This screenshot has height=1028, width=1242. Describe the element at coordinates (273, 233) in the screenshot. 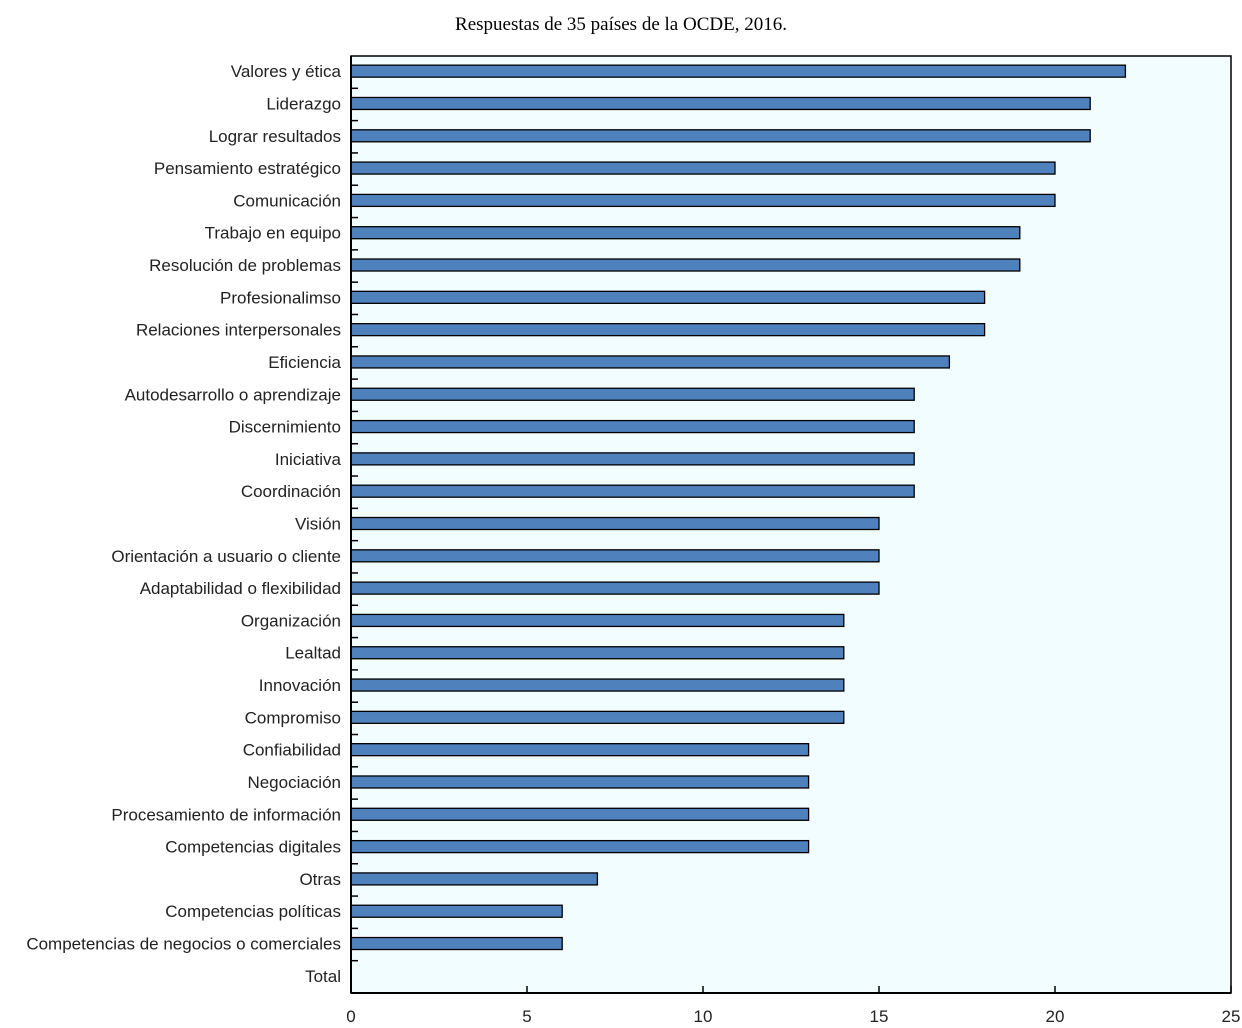

I see `category-label: Trabajo en equipo` at that location.